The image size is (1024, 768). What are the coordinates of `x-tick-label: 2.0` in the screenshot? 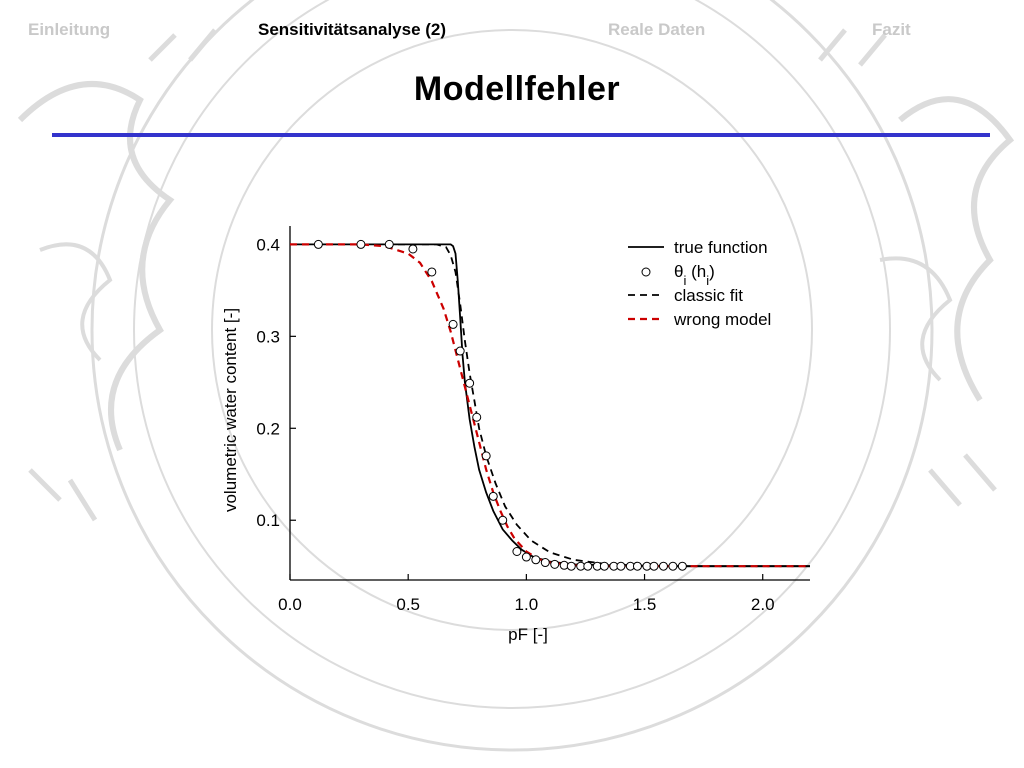 It's located at (763, 604).